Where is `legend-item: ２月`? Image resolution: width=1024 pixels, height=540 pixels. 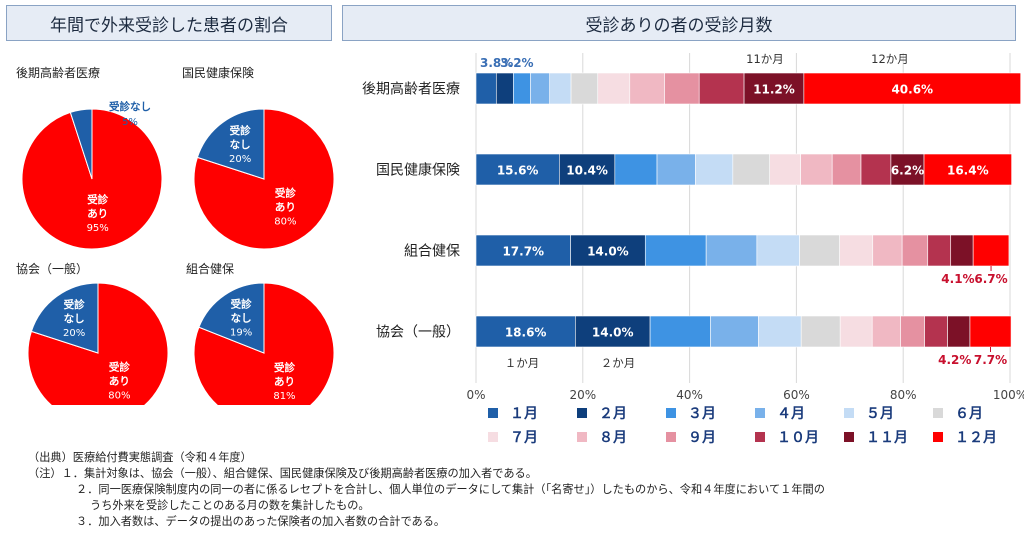
legend-item: ２月 is located at coordinates (602, 413).